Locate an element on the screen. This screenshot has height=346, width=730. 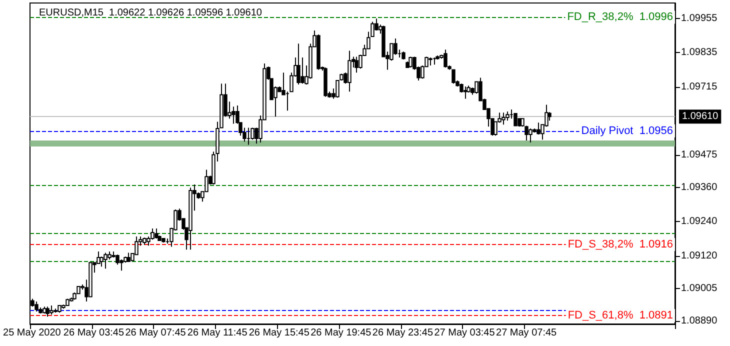
y-tick-label: 1.09835 is located at coordinates (699, 52).